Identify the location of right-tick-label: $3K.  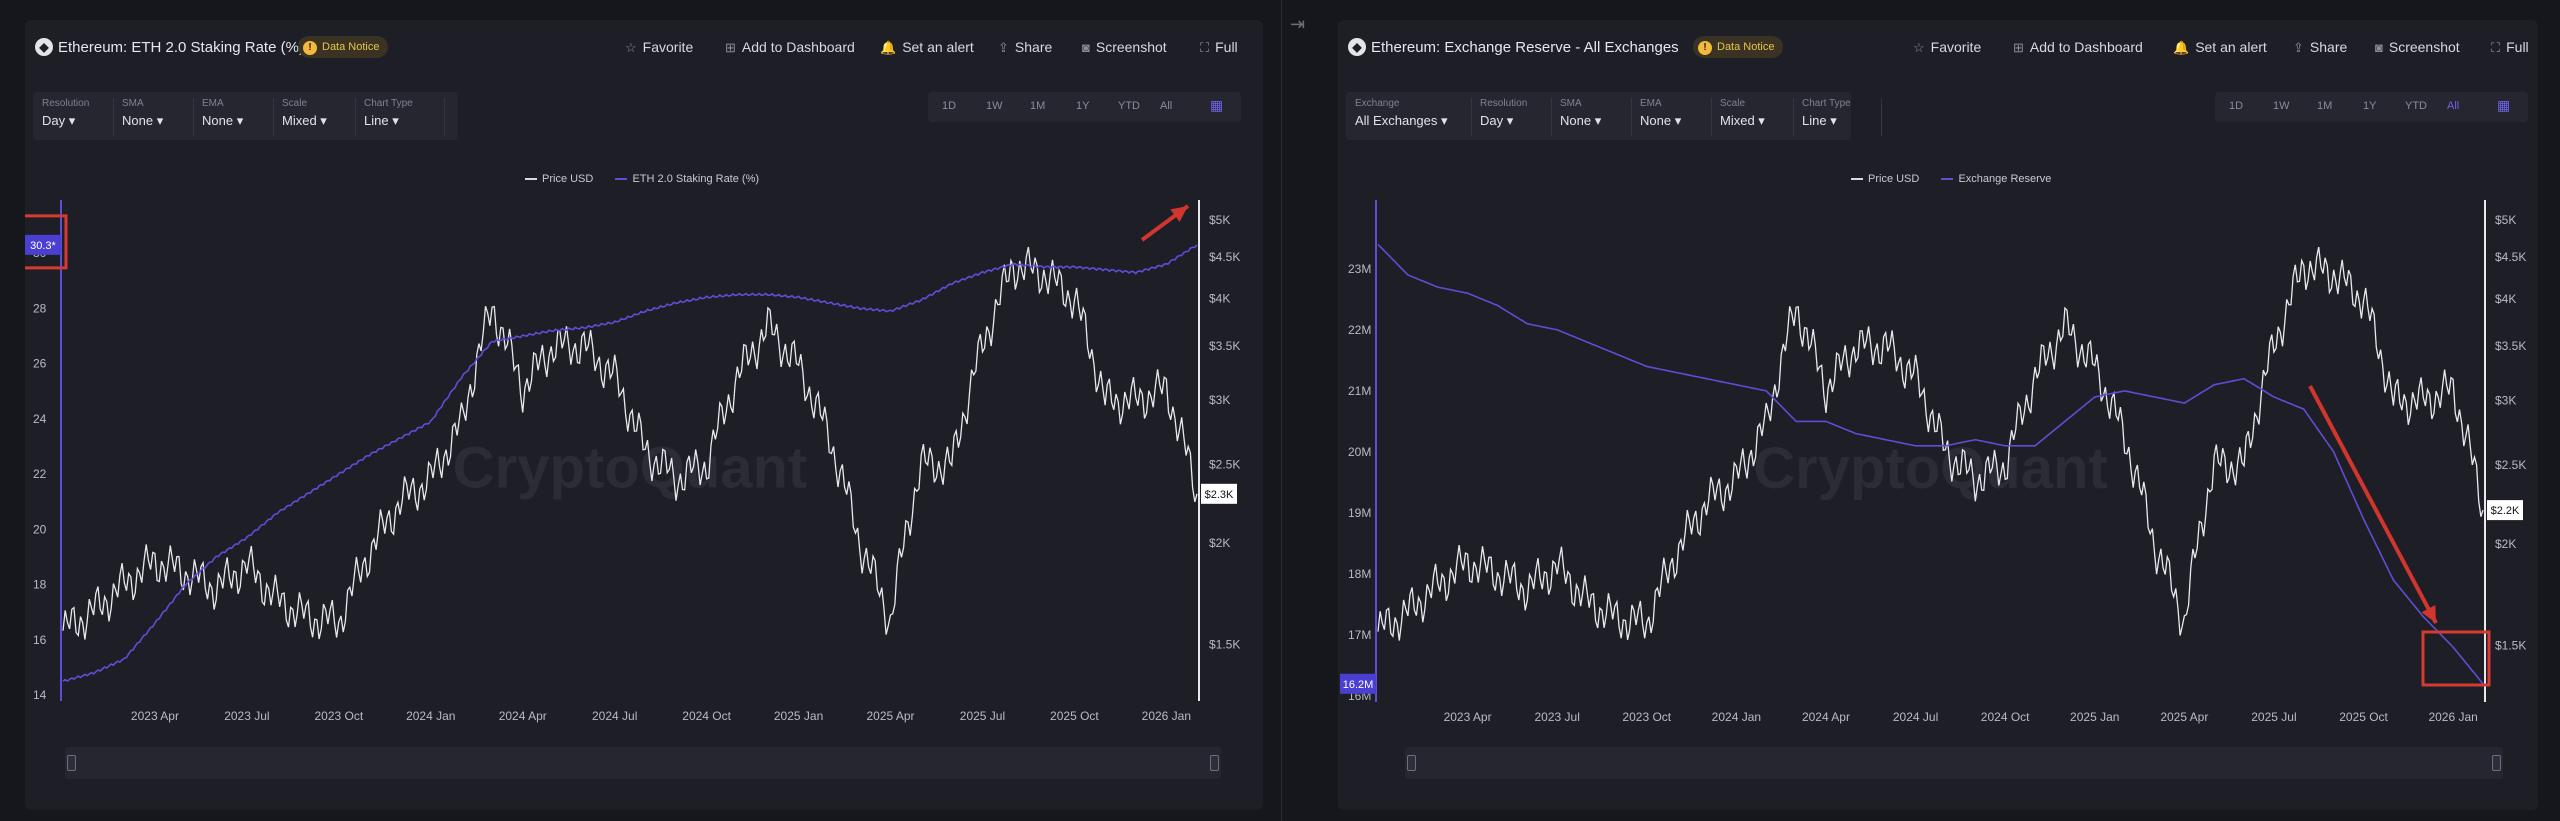
(2505, 401).